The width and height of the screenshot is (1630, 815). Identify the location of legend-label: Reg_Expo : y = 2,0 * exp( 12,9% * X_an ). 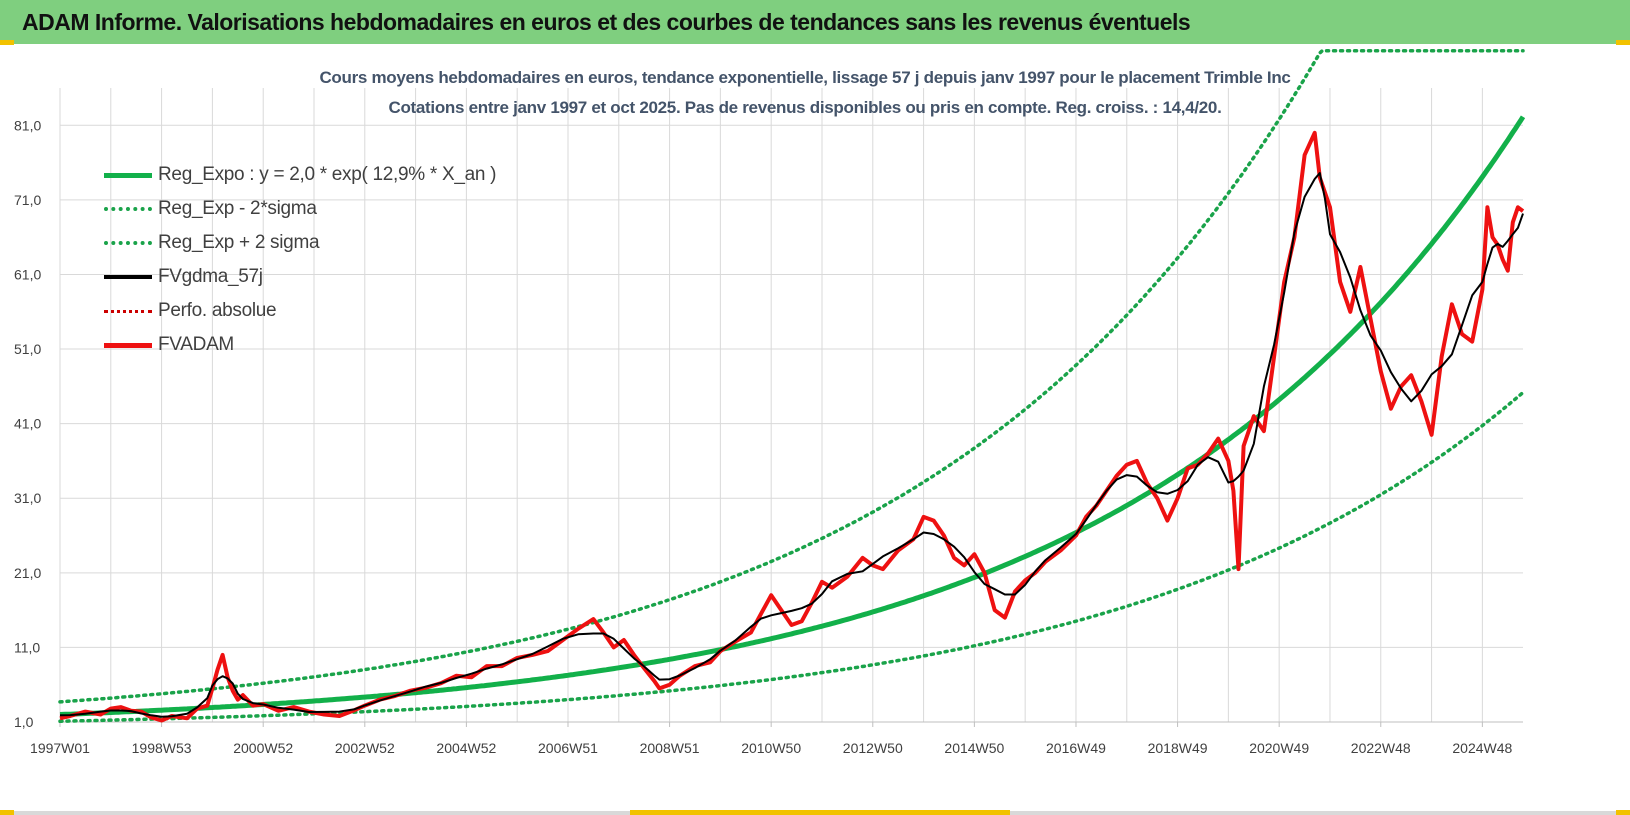
(327, 174).